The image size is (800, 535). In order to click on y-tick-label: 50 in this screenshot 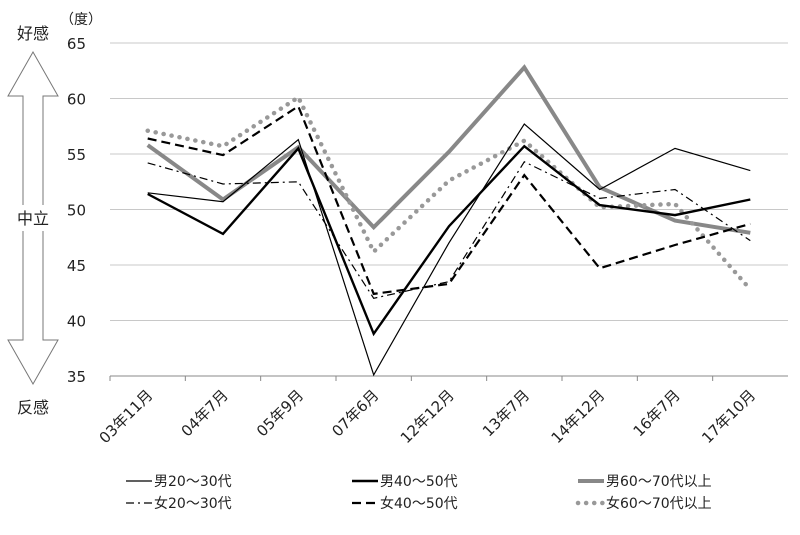, I will do `click(76, 211)`.